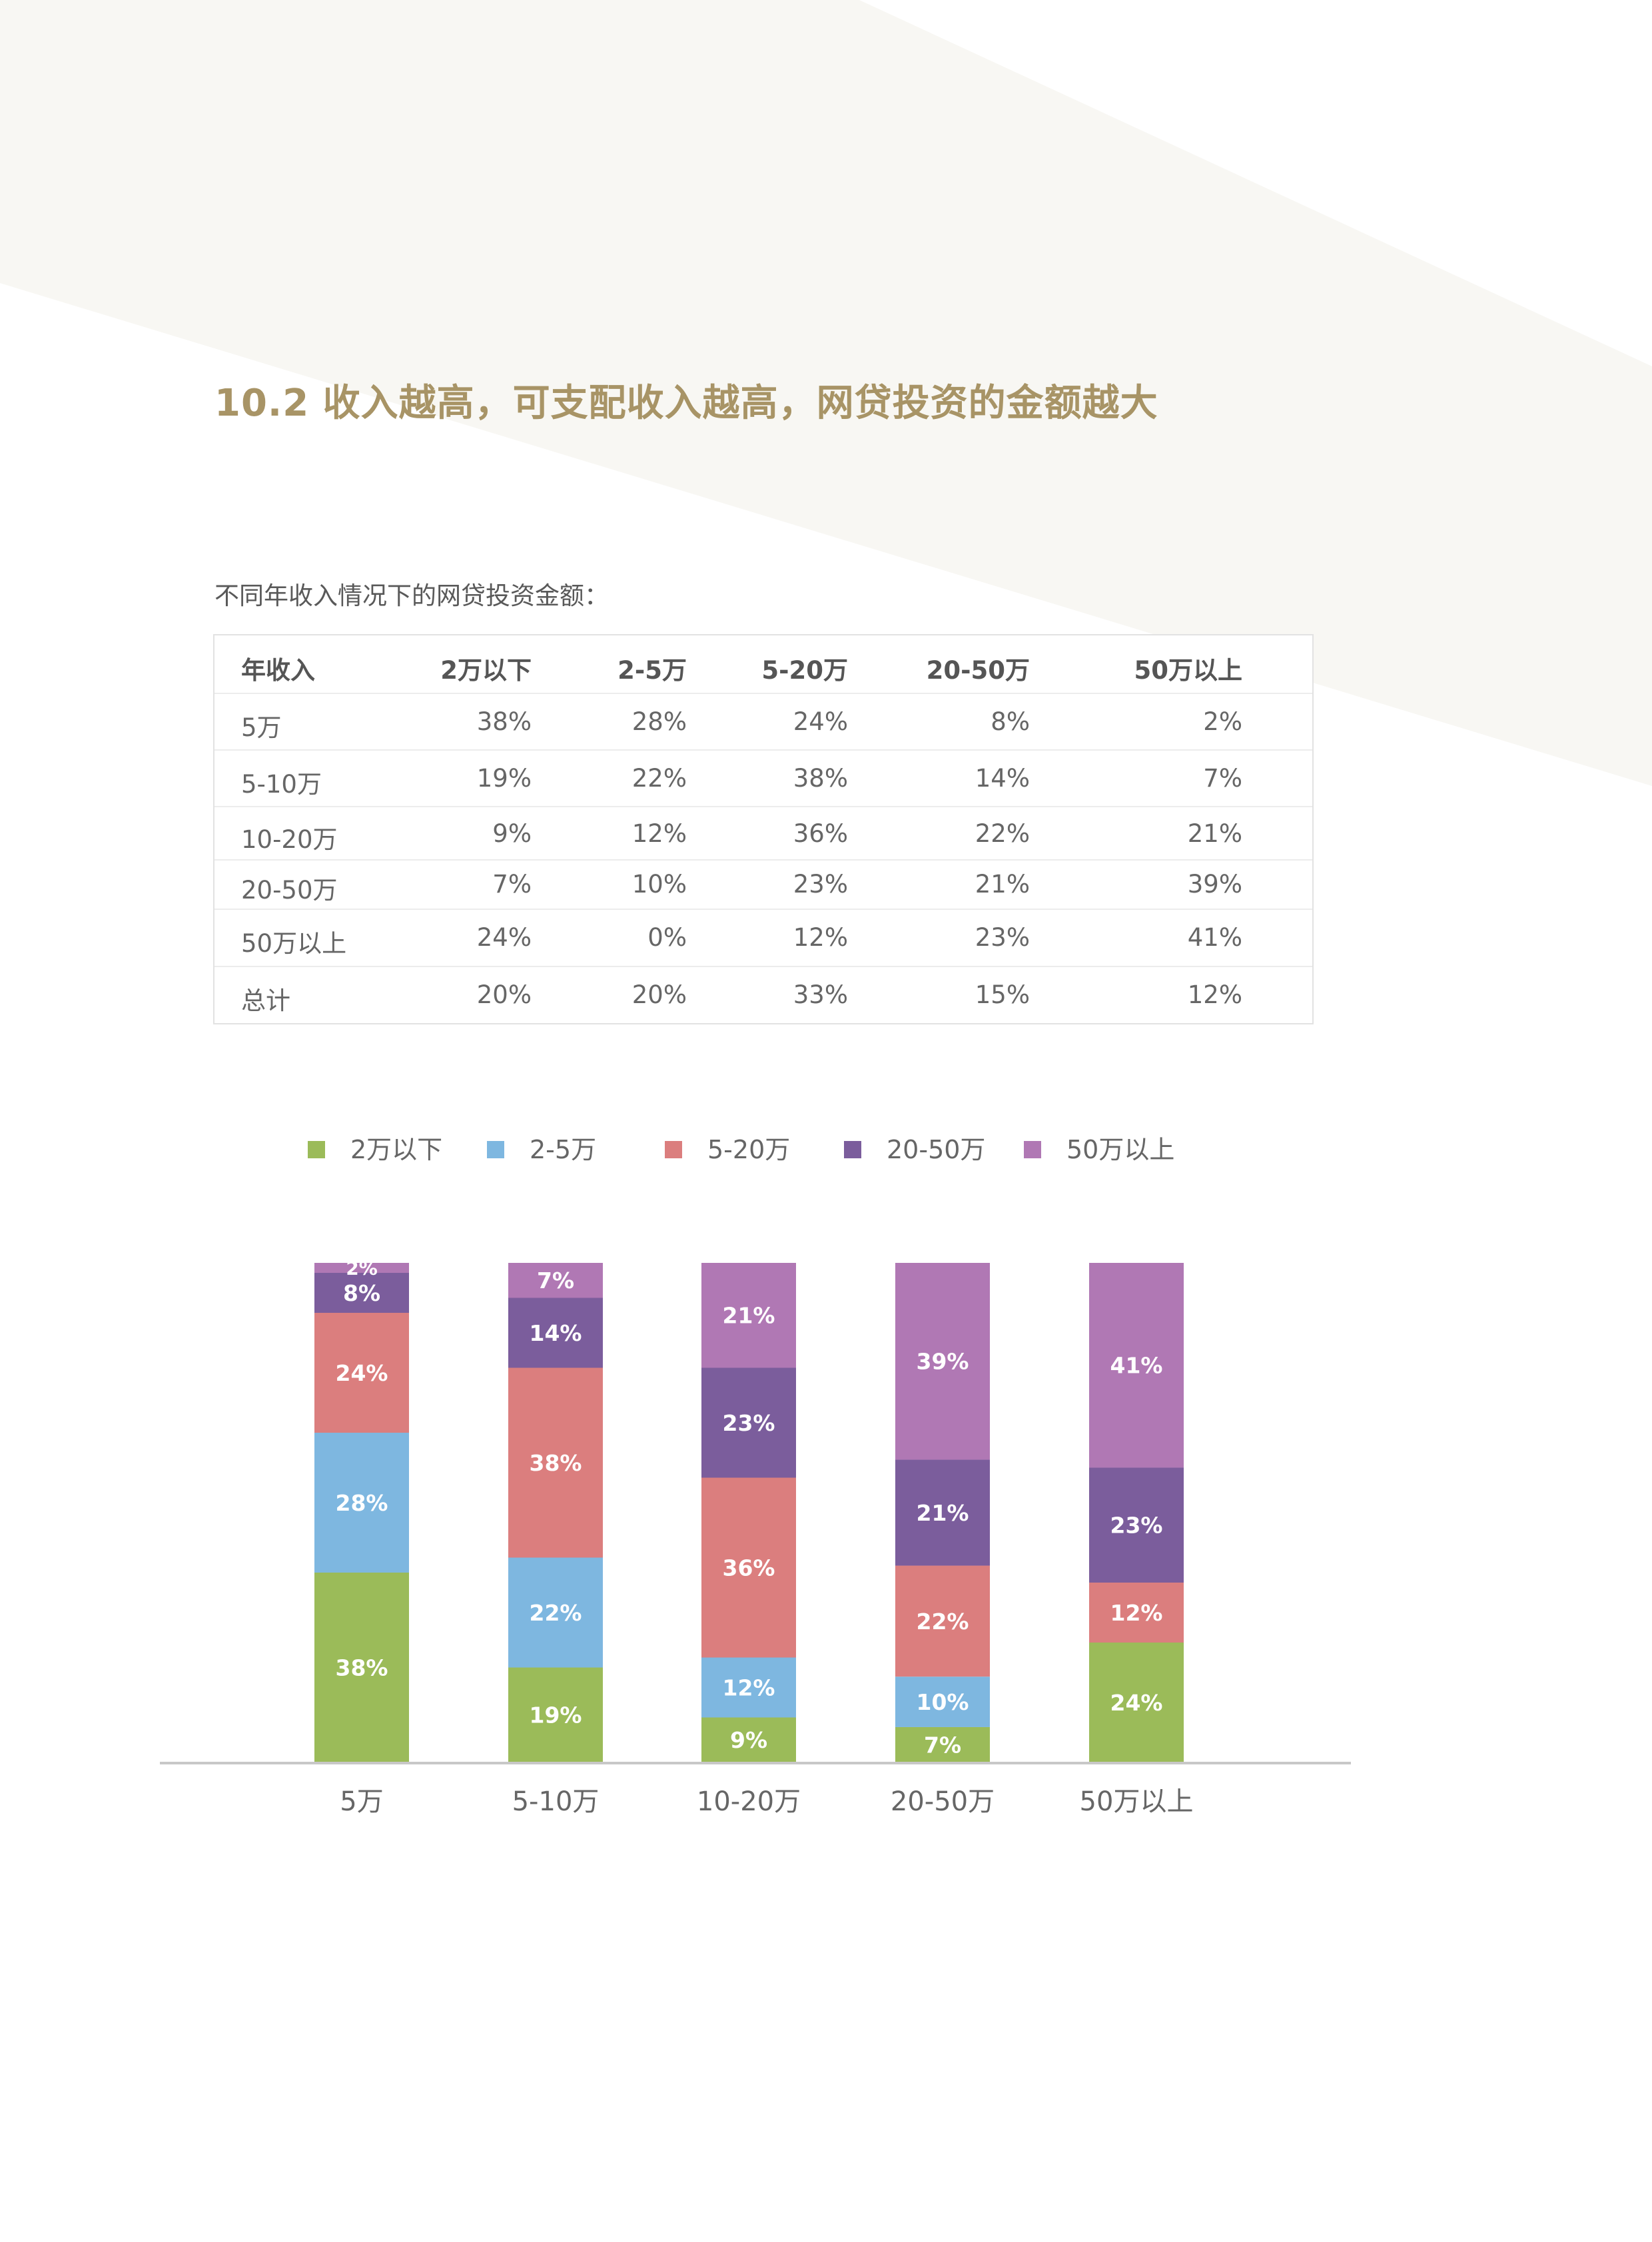 This screenshot has width=1652, height=2242. I want to click on table-cell: 28%, so click(659, 721).